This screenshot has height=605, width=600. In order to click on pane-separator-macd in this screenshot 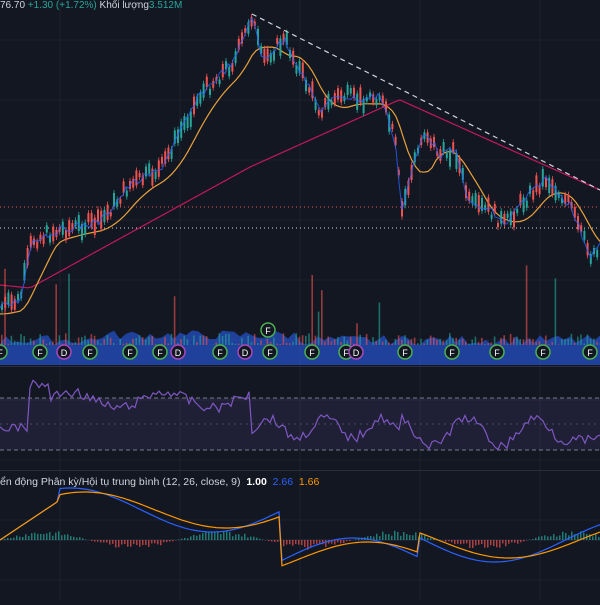, I will do `click(300, 470)`.